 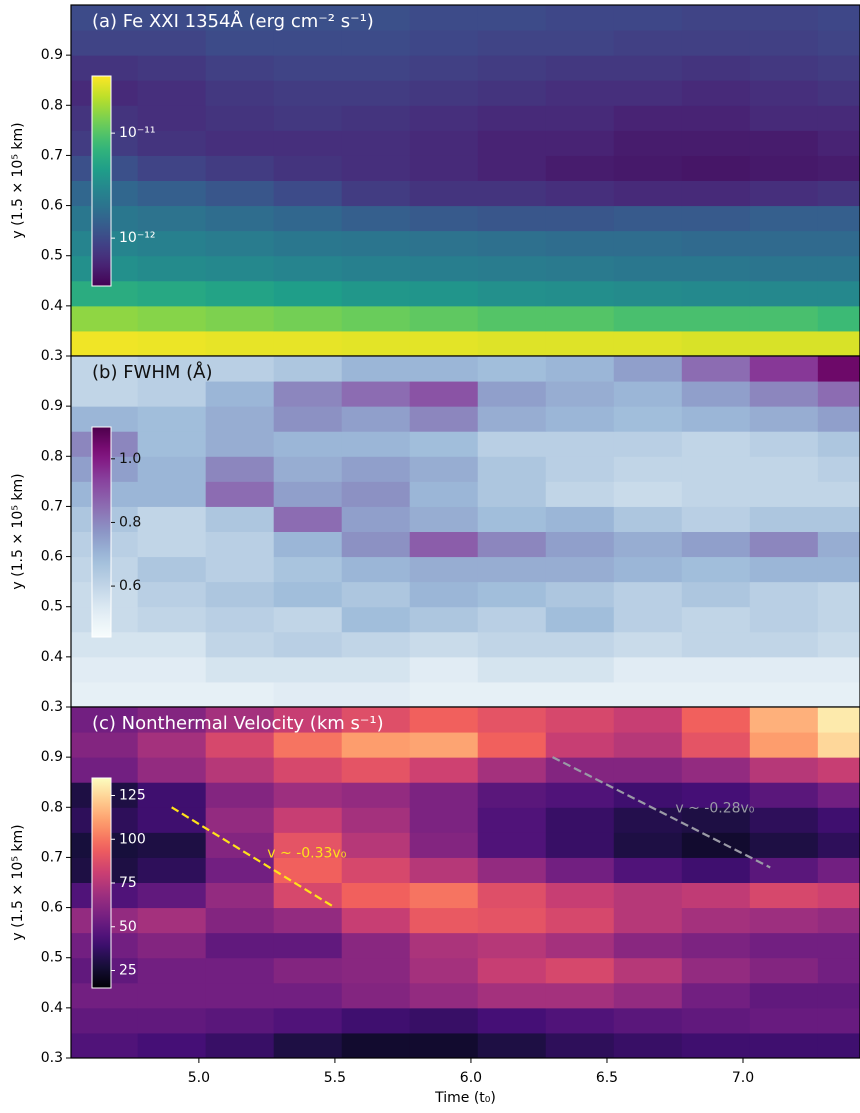 I want to click on annotation-line, so click(x=661, y=812).